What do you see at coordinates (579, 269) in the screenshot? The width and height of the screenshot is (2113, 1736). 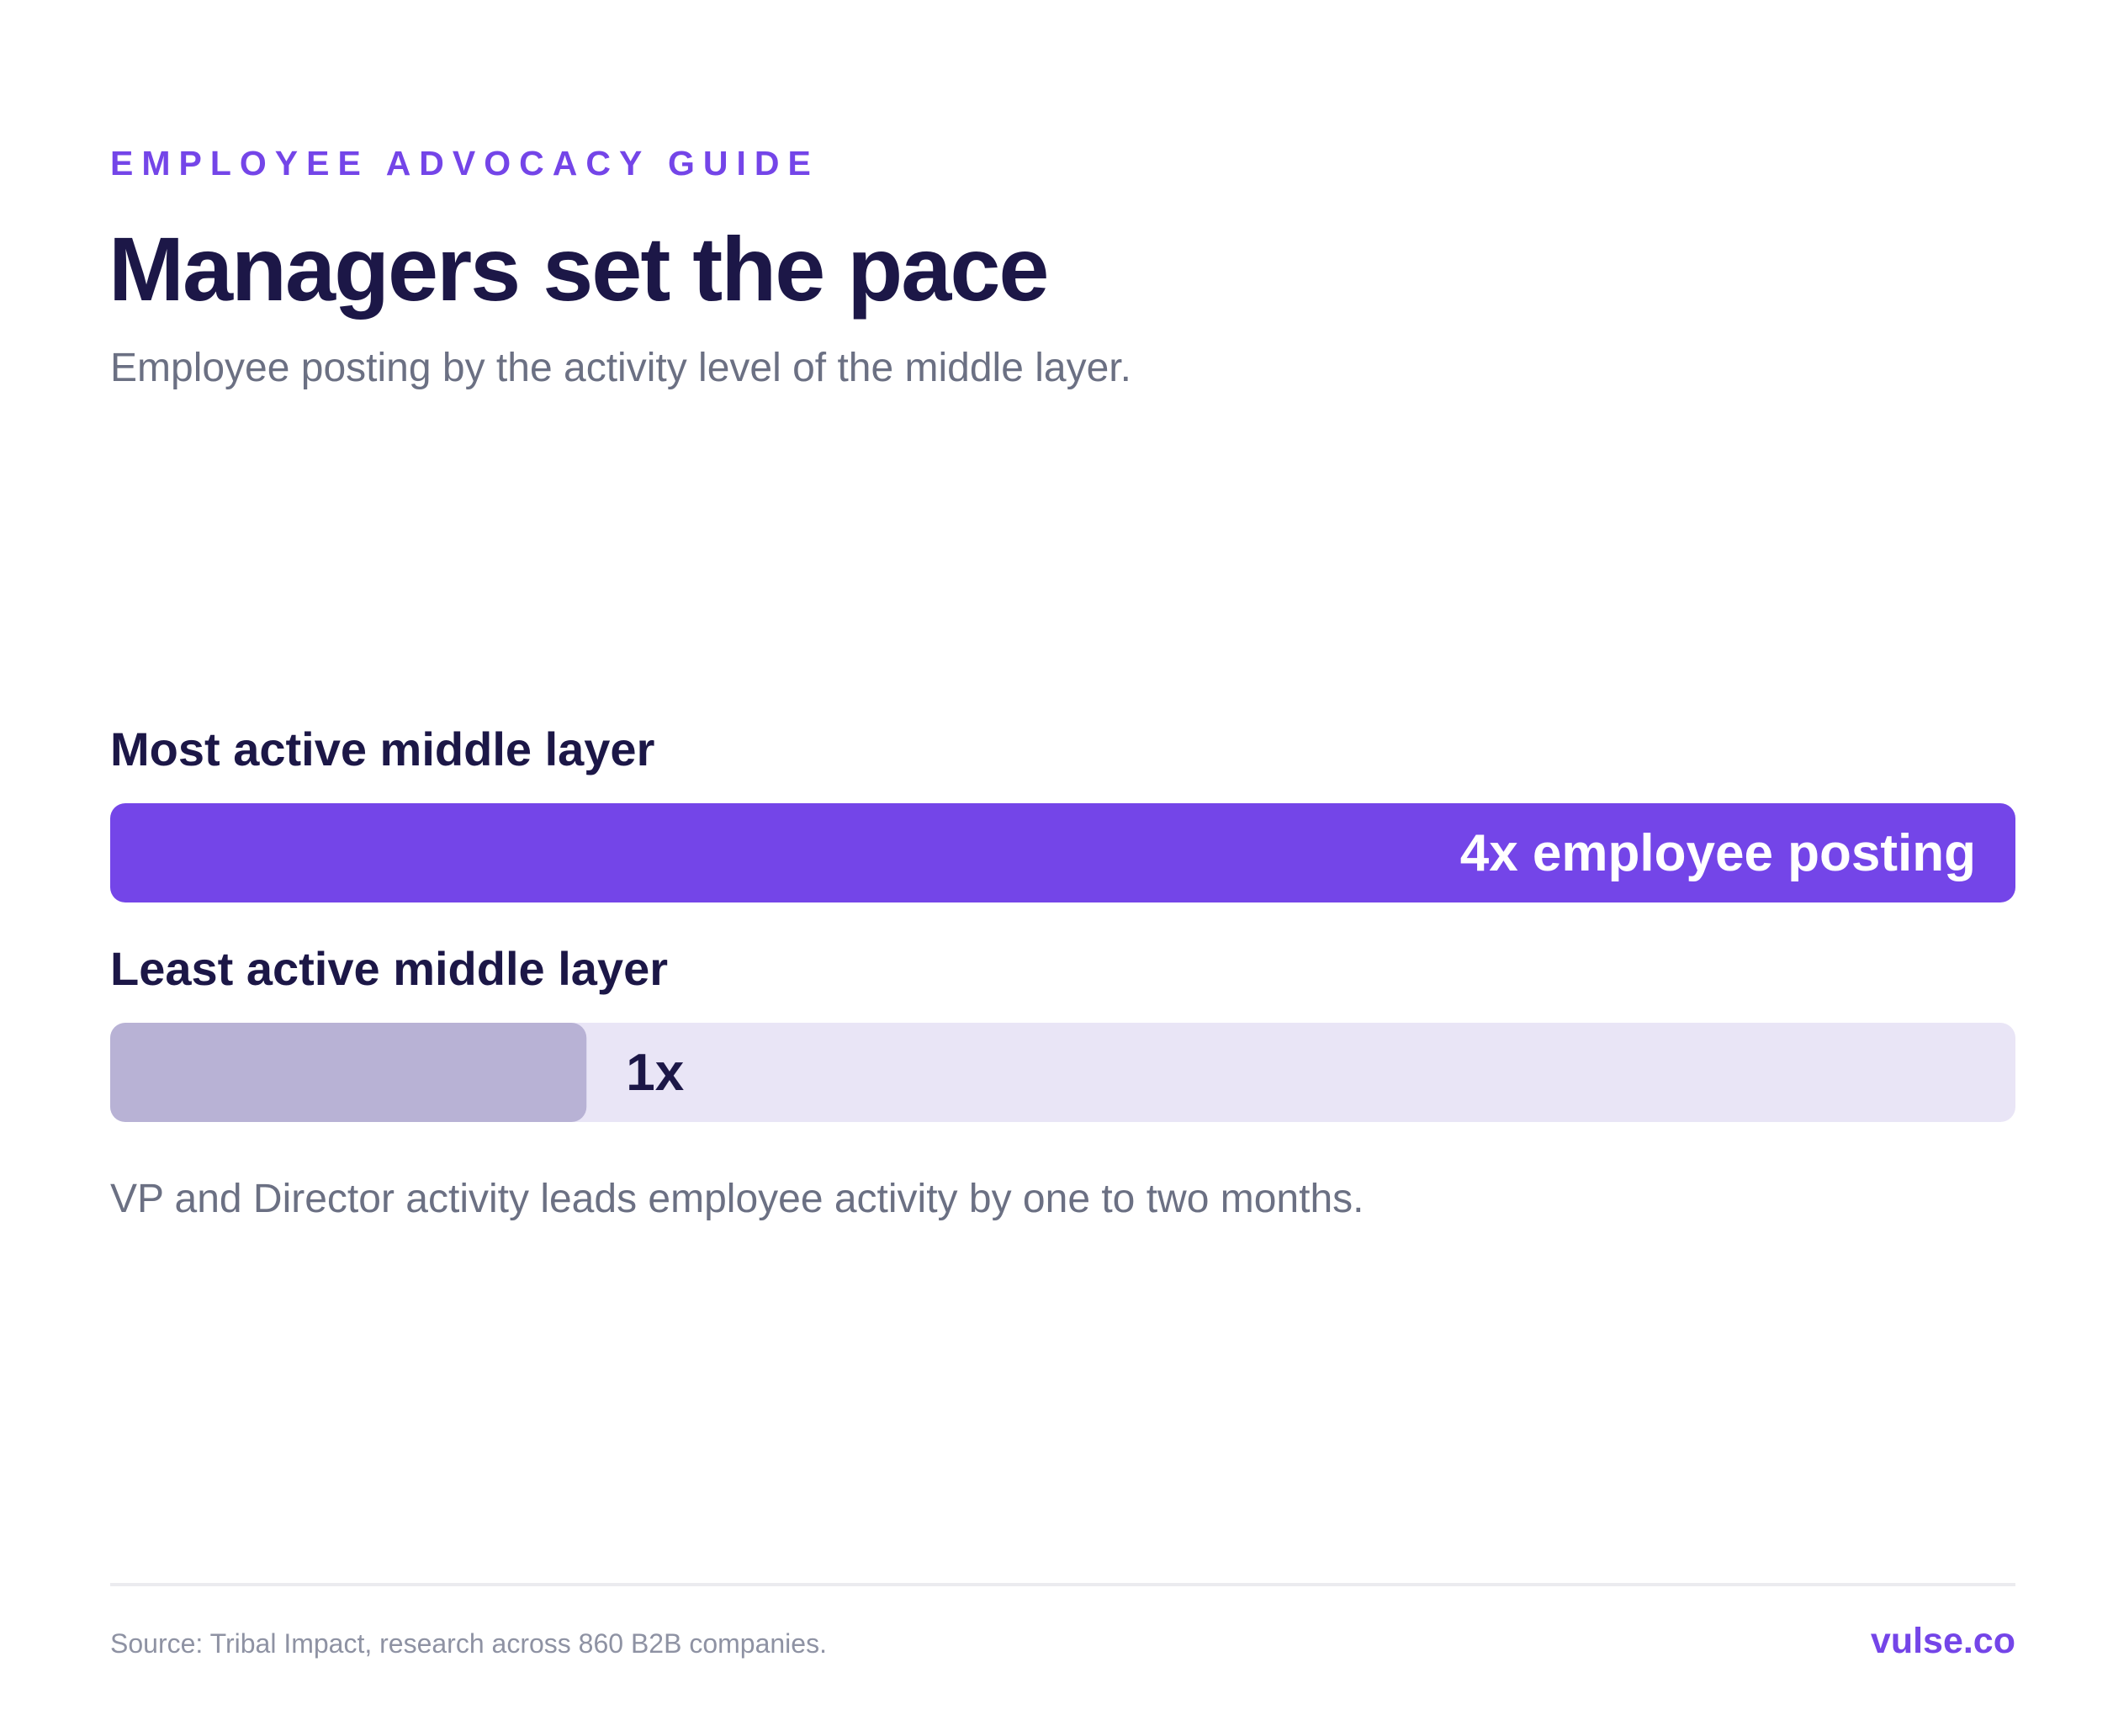 I see `page-title: Managers set the pace` at bounding box center [579, 269].